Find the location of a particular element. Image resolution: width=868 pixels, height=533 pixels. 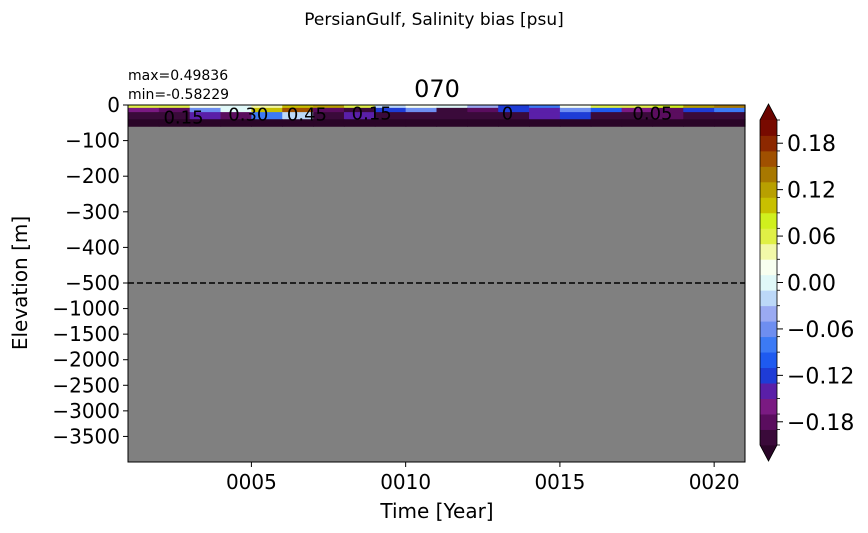

y-axis-label: Elevation [m] is located at coordinates (20, 283).